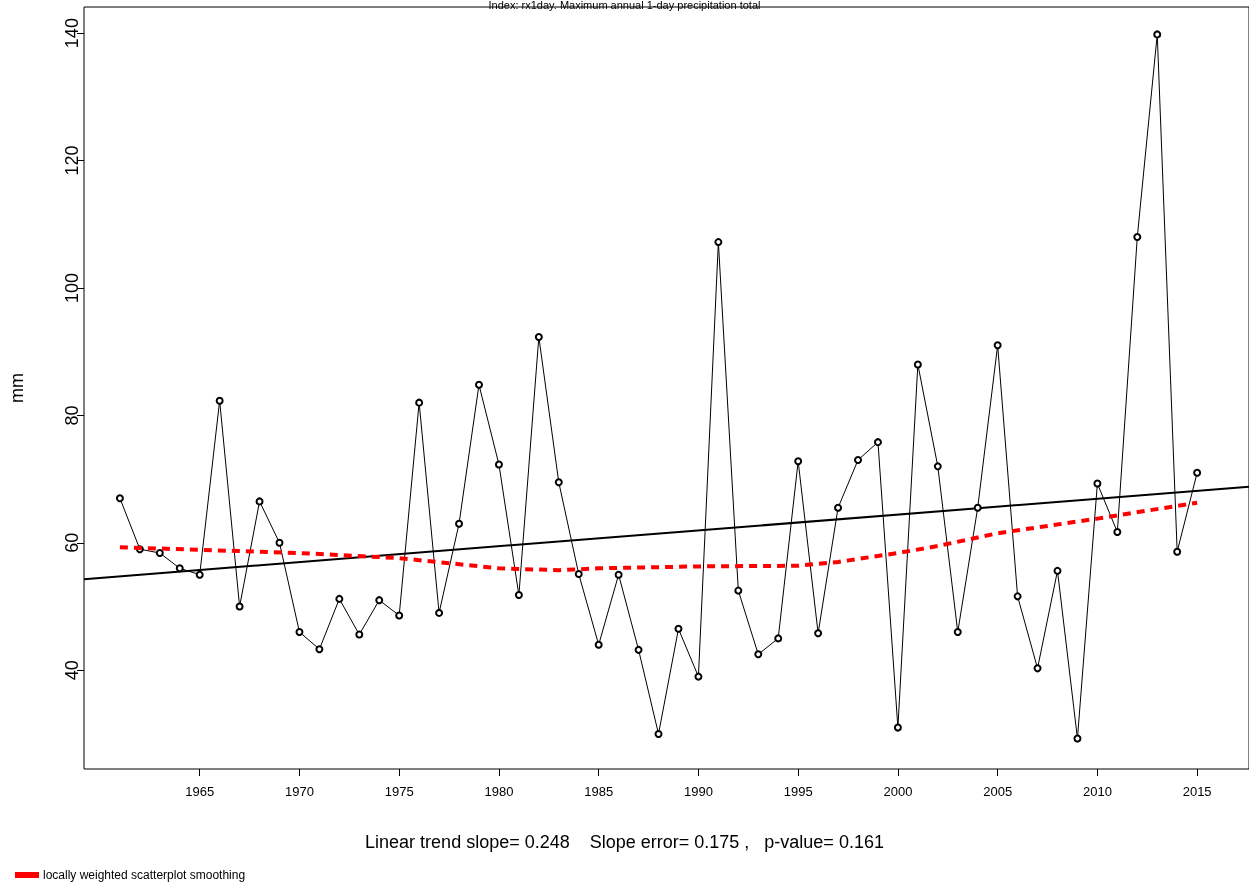  Describe the element at coordinates (72, 415) in the screenshot. I see `y-tick-label: 80` at that location.